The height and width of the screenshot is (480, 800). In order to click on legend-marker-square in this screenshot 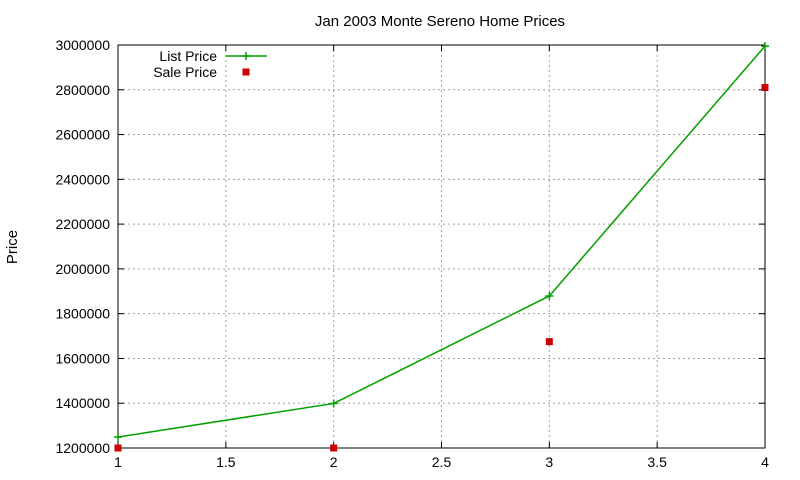, I will do `click(246, 72)`.